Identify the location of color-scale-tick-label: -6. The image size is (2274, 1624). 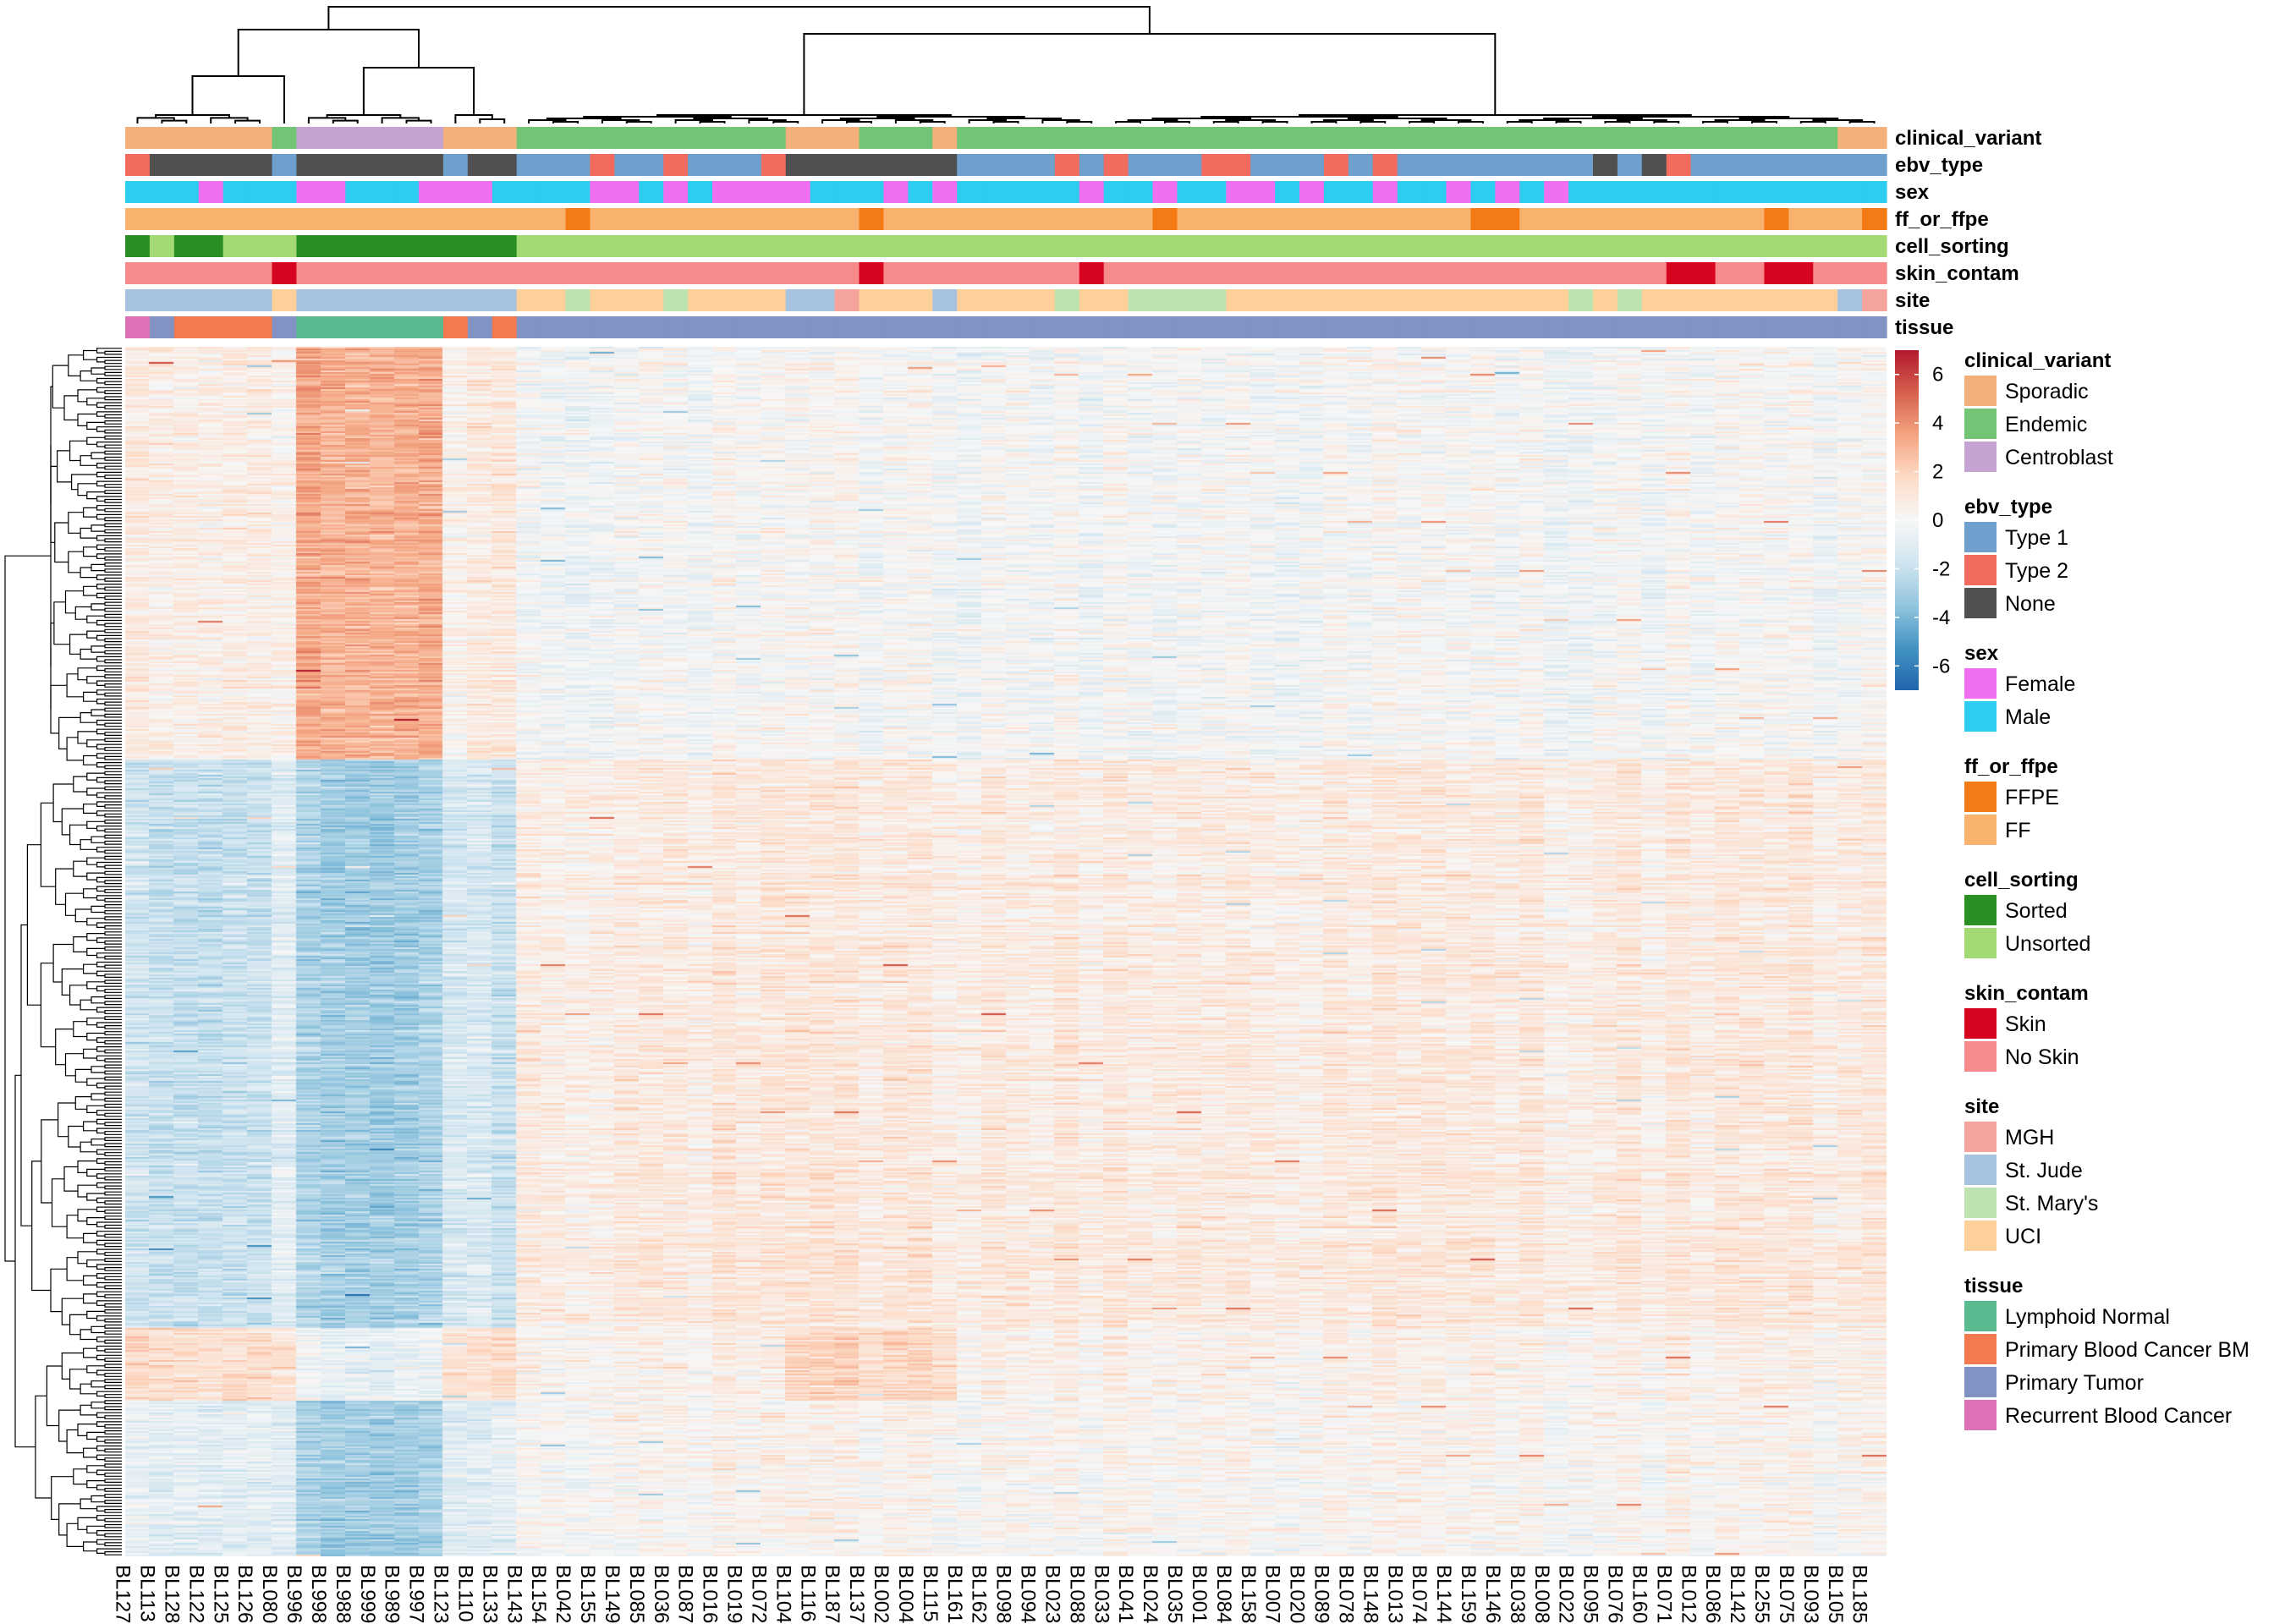
(1941, 666).